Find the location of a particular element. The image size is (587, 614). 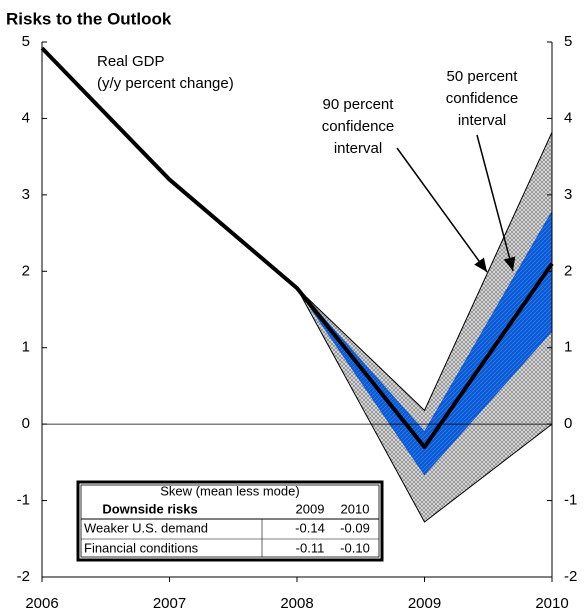

ci50-label: confidence is located at coordinates (482, 98).